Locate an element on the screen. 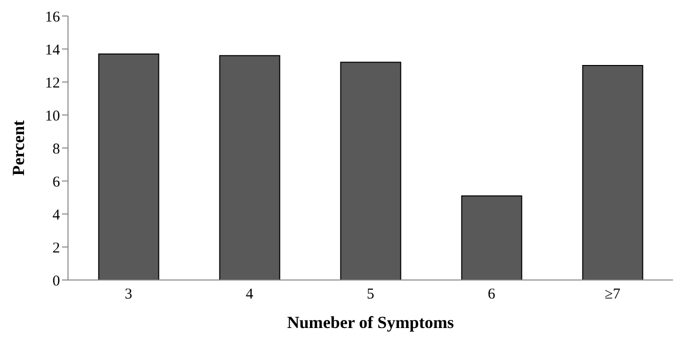  y-tick-label: 8 is located at coordinates (56, 149).